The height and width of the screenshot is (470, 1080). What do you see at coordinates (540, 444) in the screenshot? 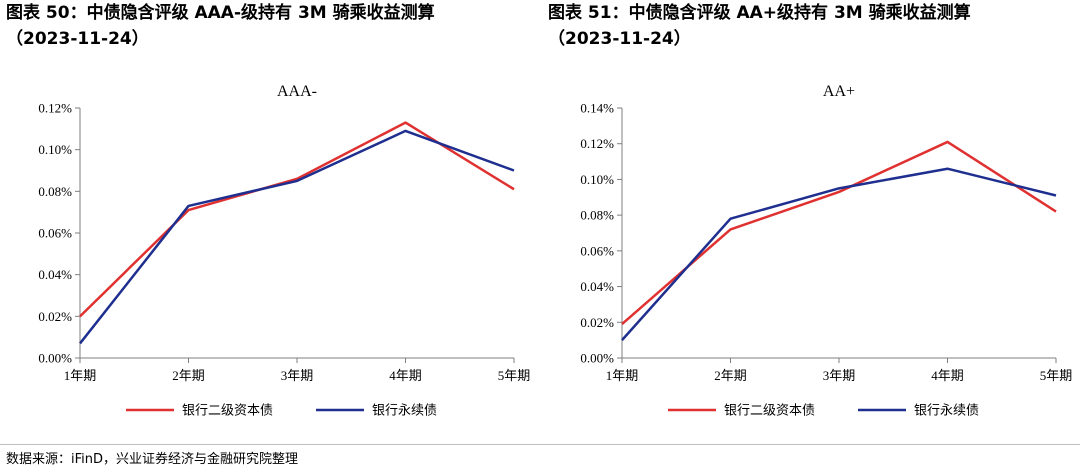
I see `divider` at bounding box center [540, 444].